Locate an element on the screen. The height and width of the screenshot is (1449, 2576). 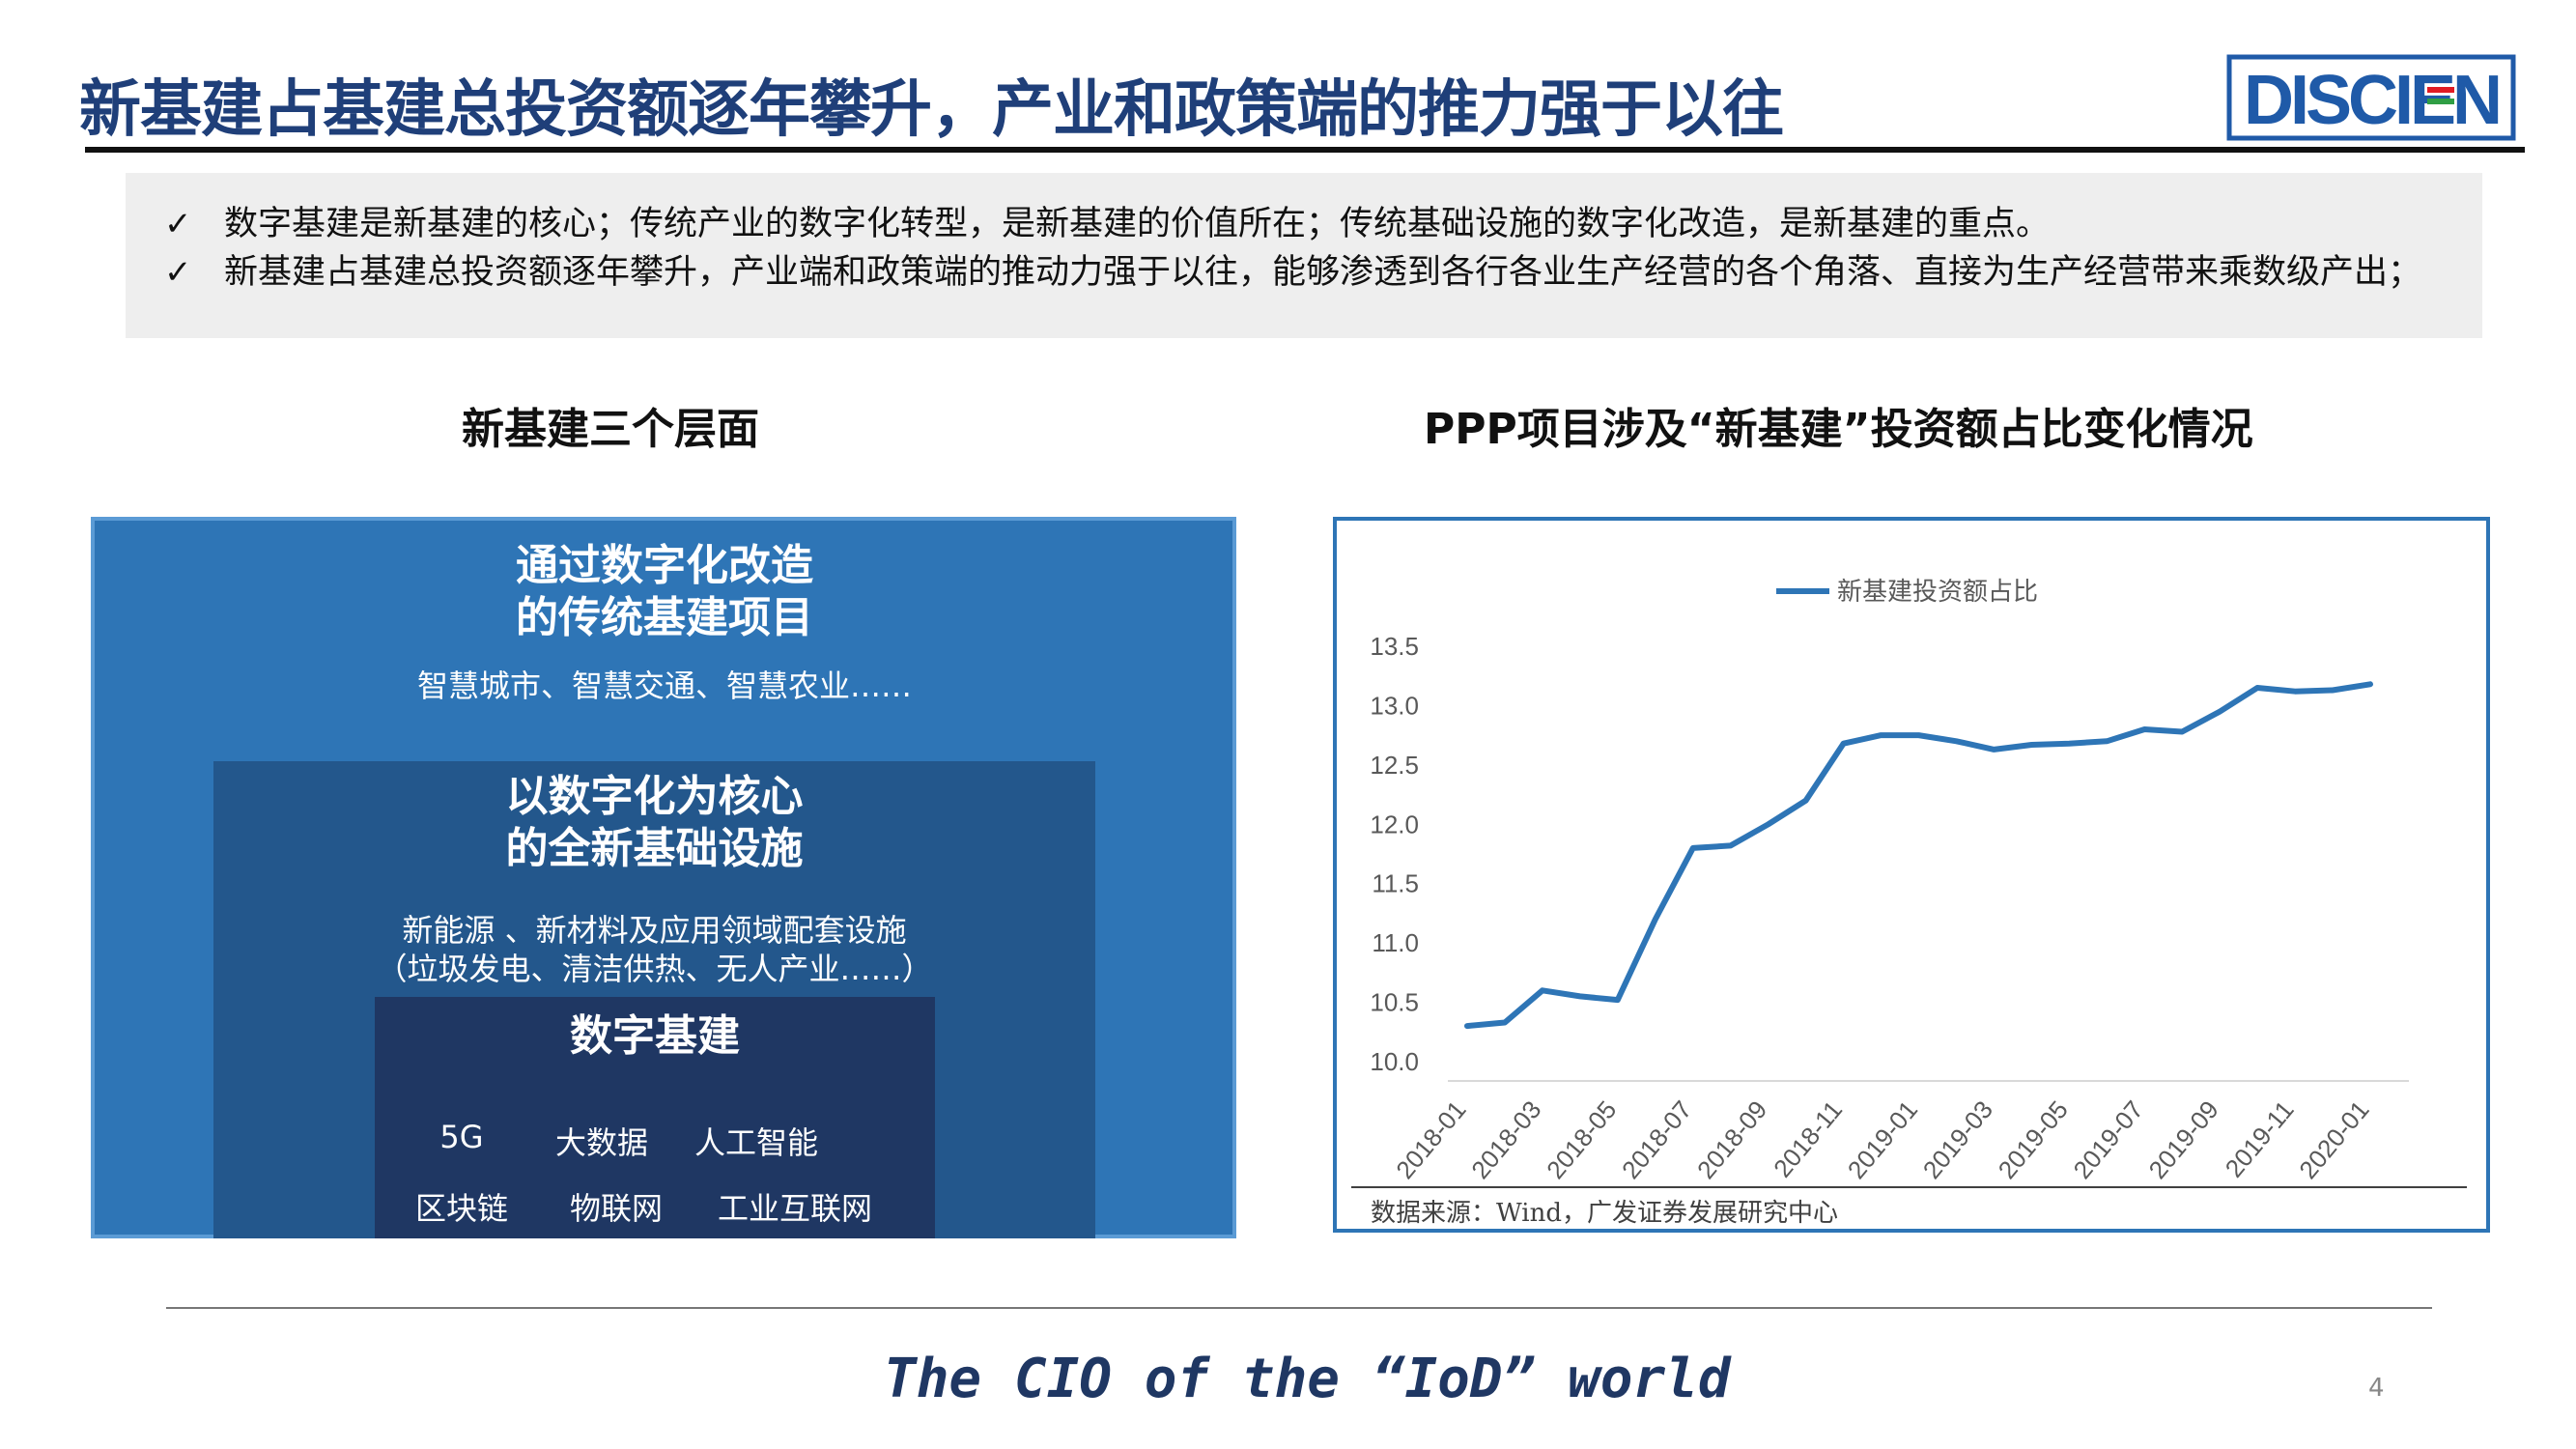
middle-desc-line2: （垃圾发电、清洁供热、无人产业……） is located at coordinates (654, 969).